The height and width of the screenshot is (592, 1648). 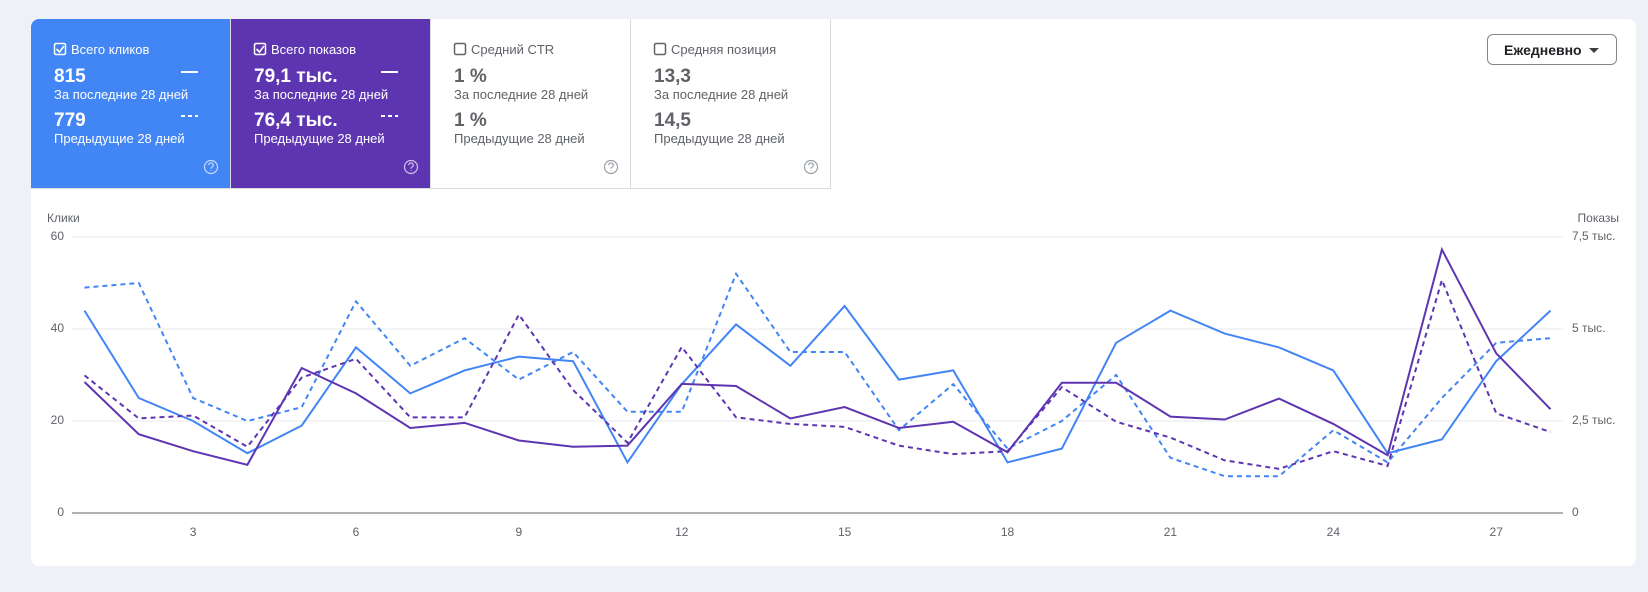 What do you see at coordinates (296, 120) in the screenshot?
I see `previous-value: 76,4 тыс.` at bounding box center [296, 120].